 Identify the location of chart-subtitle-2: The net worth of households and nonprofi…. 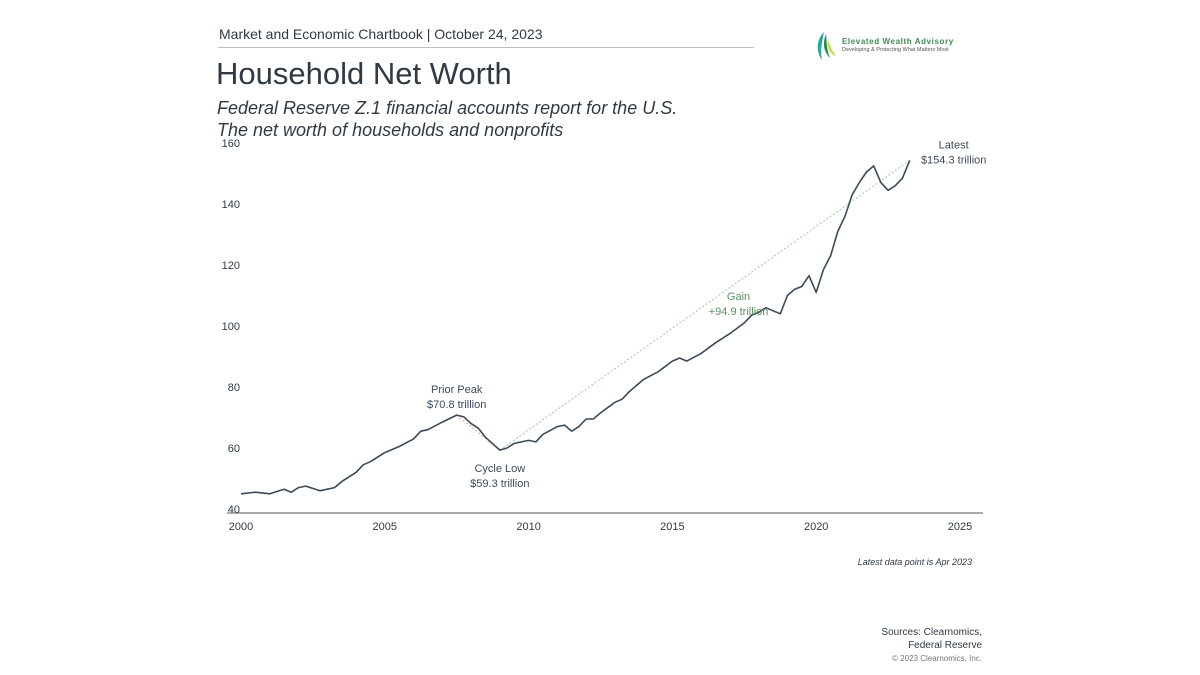
(390, 130).